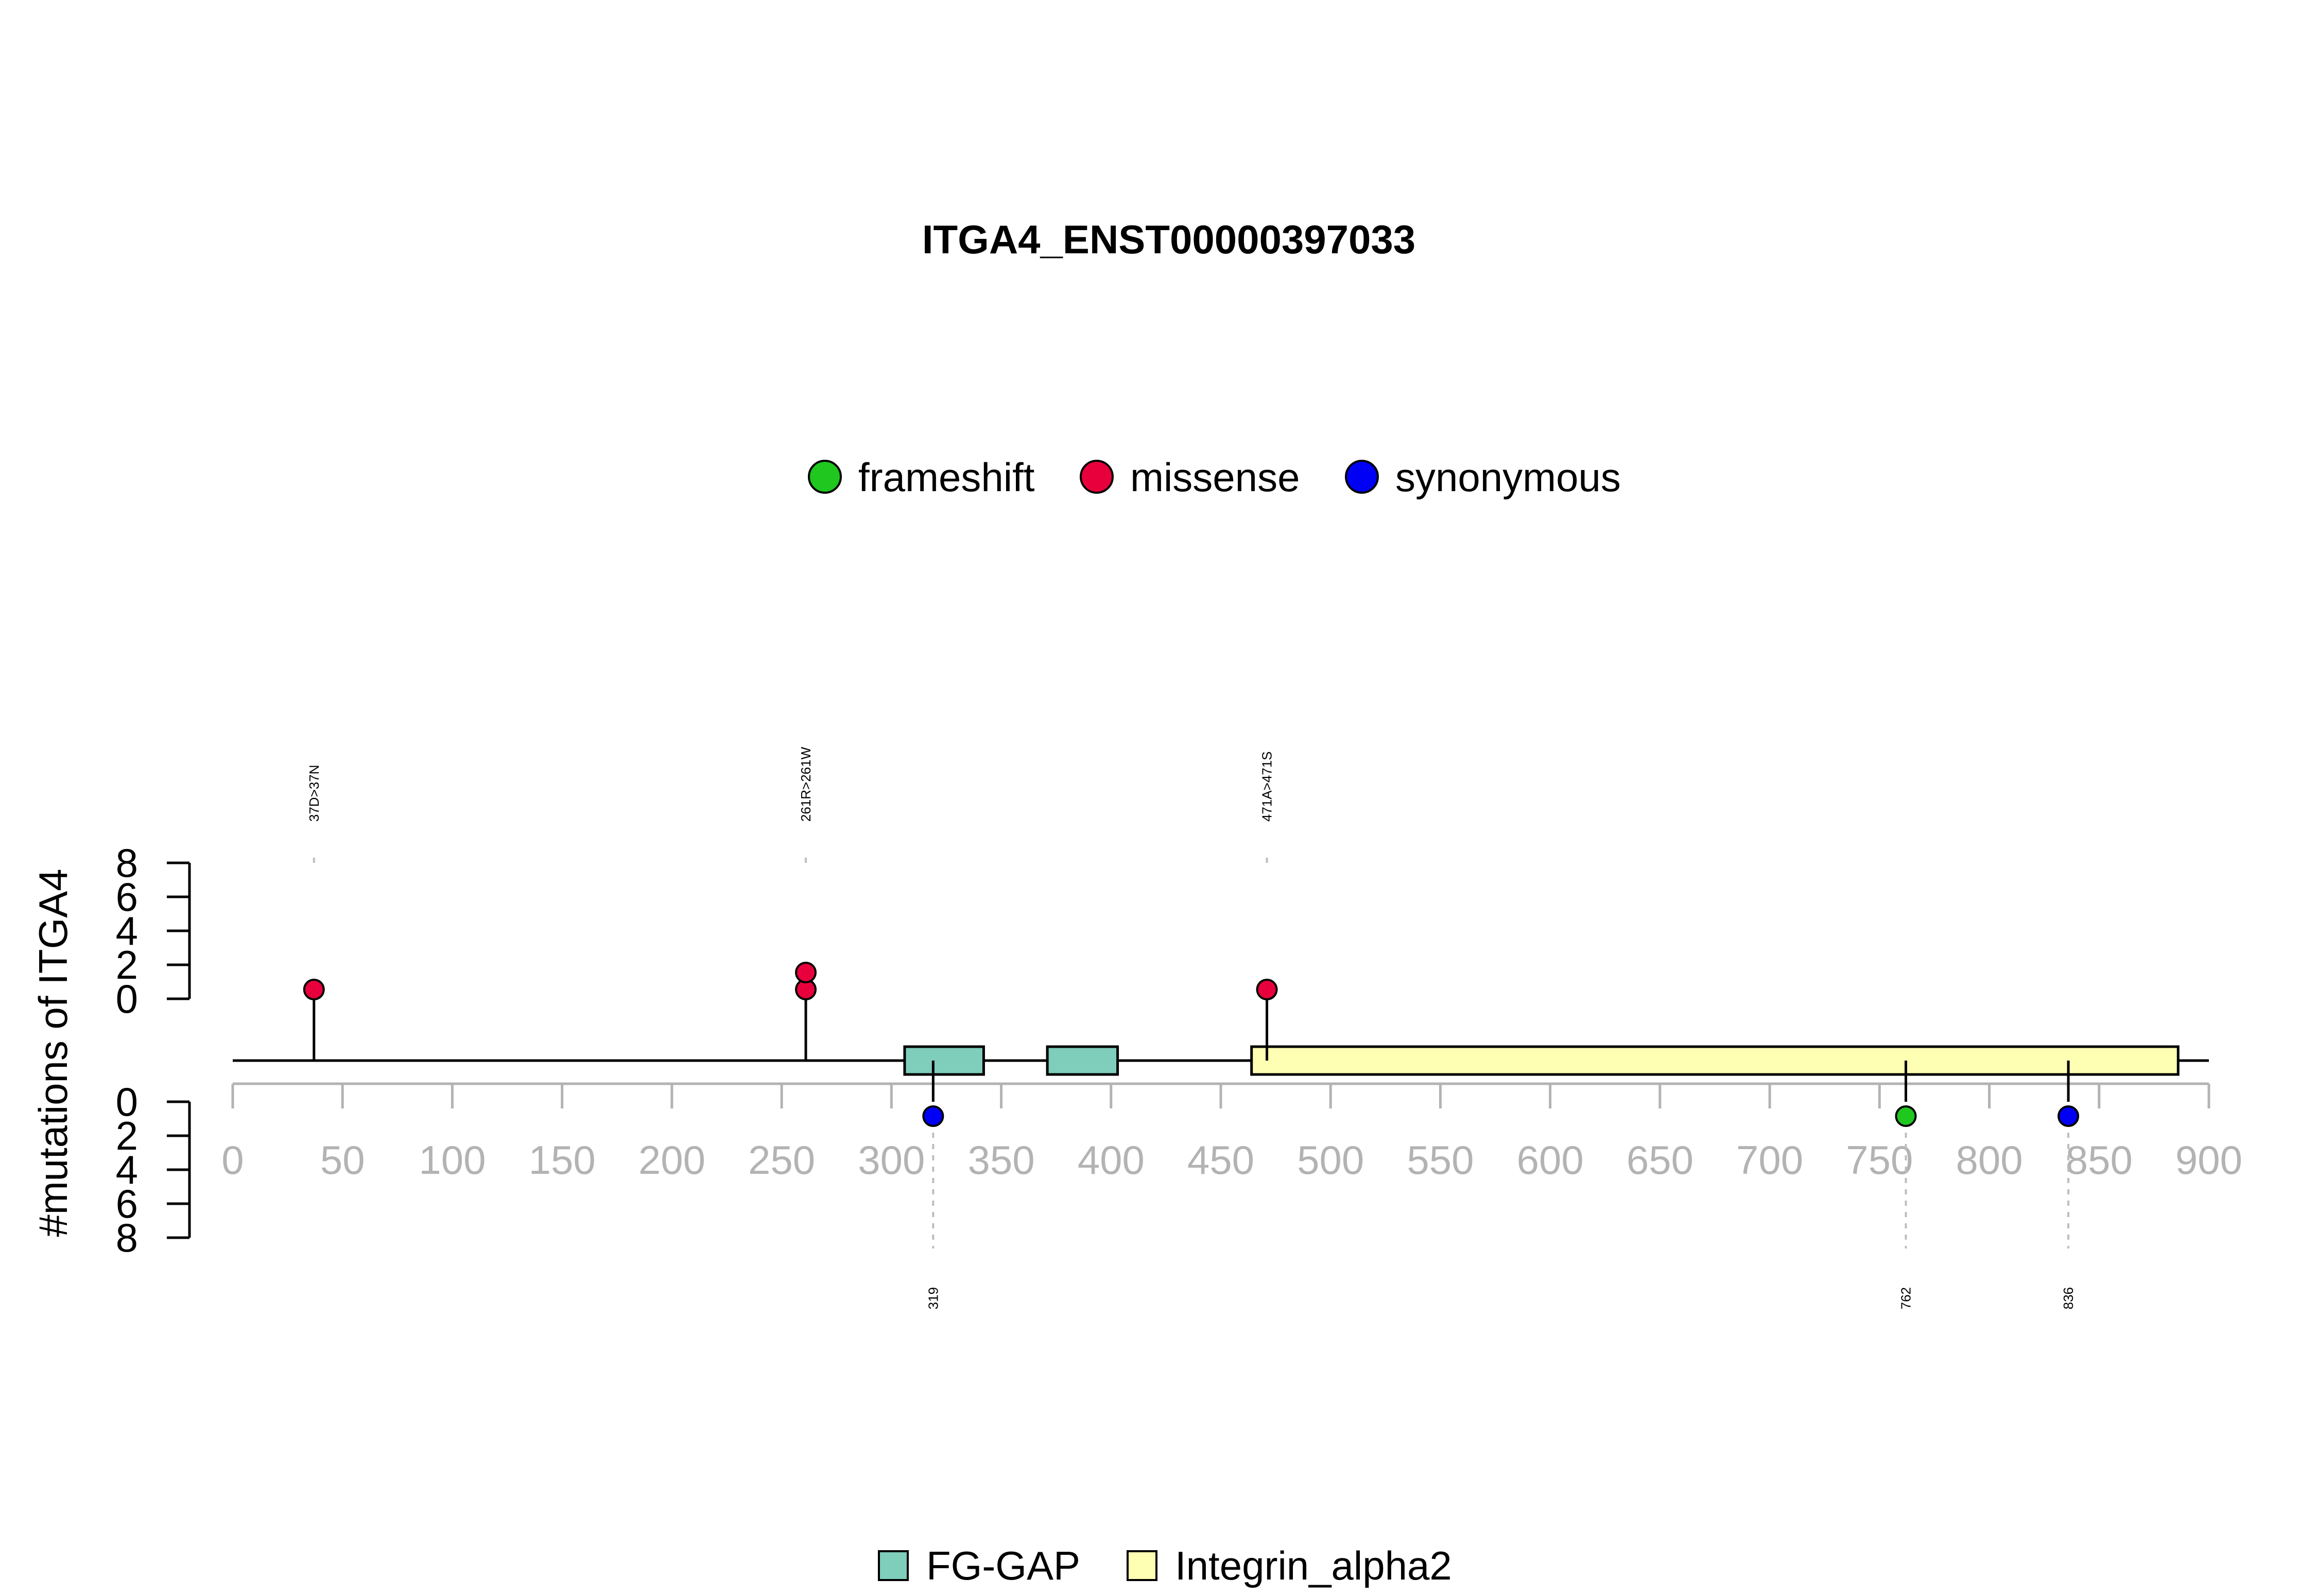 The image size is (2317, 1596). I want to click on mutation-261r-261w: 261R>261W, so click(806, 904).